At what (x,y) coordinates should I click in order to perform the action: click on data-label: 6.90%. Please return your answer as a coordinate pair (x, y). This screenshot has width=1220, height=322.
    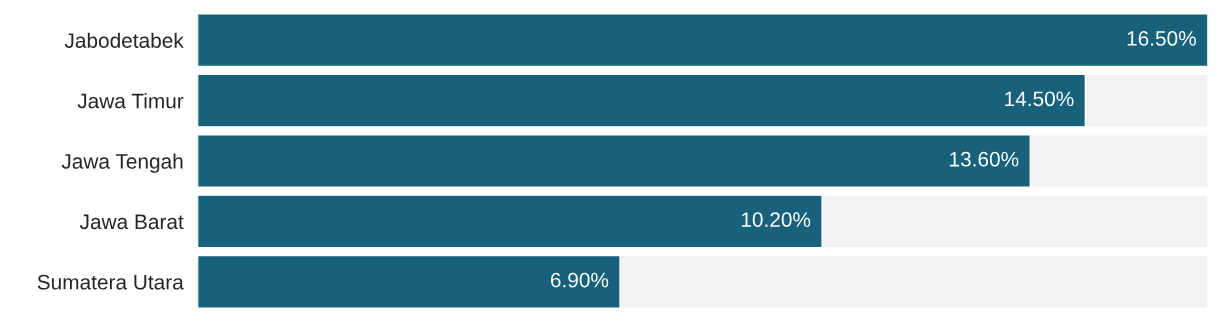
    Looking at the image, I should click on (579, 280).